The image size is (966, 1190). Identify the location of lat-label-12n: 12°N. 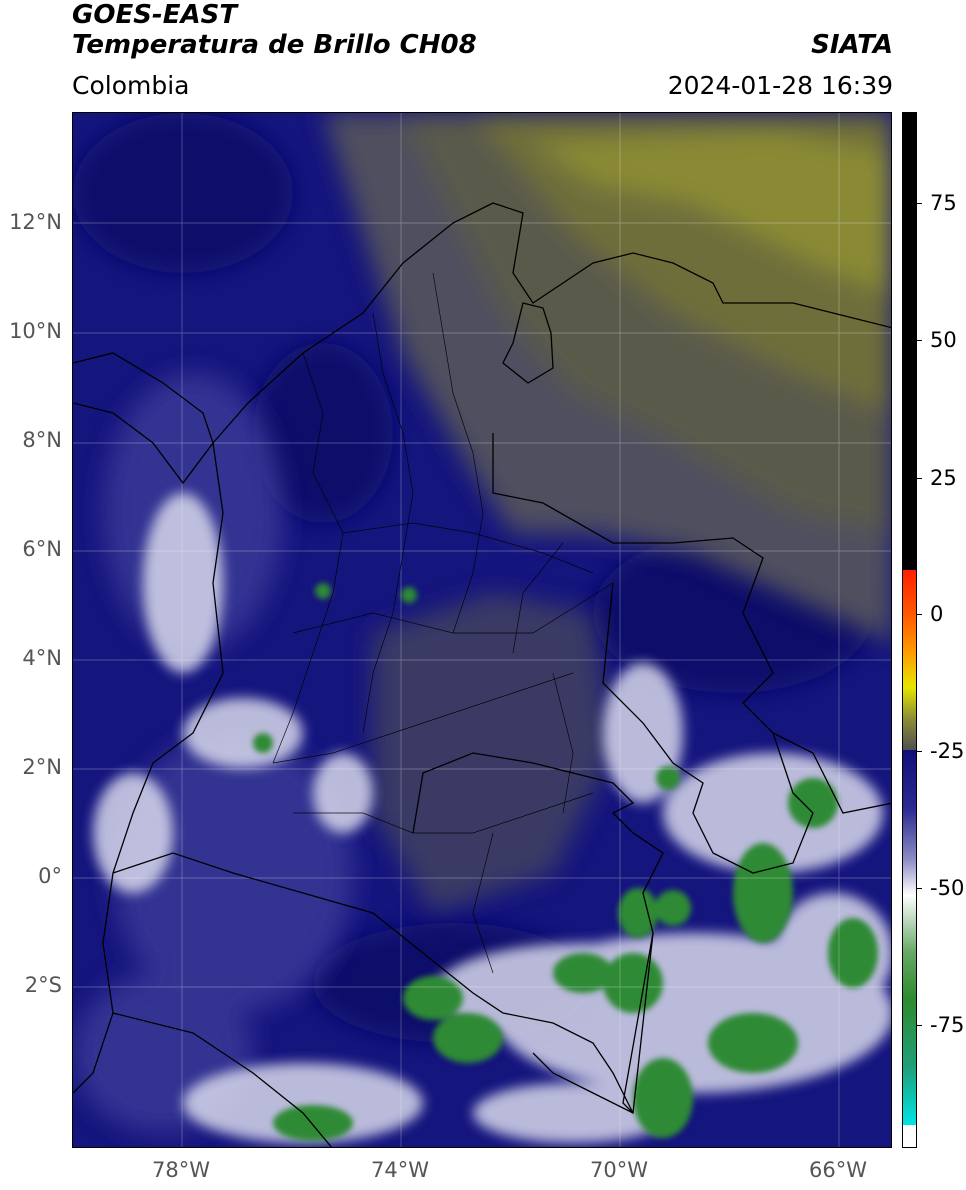
(35, 222).